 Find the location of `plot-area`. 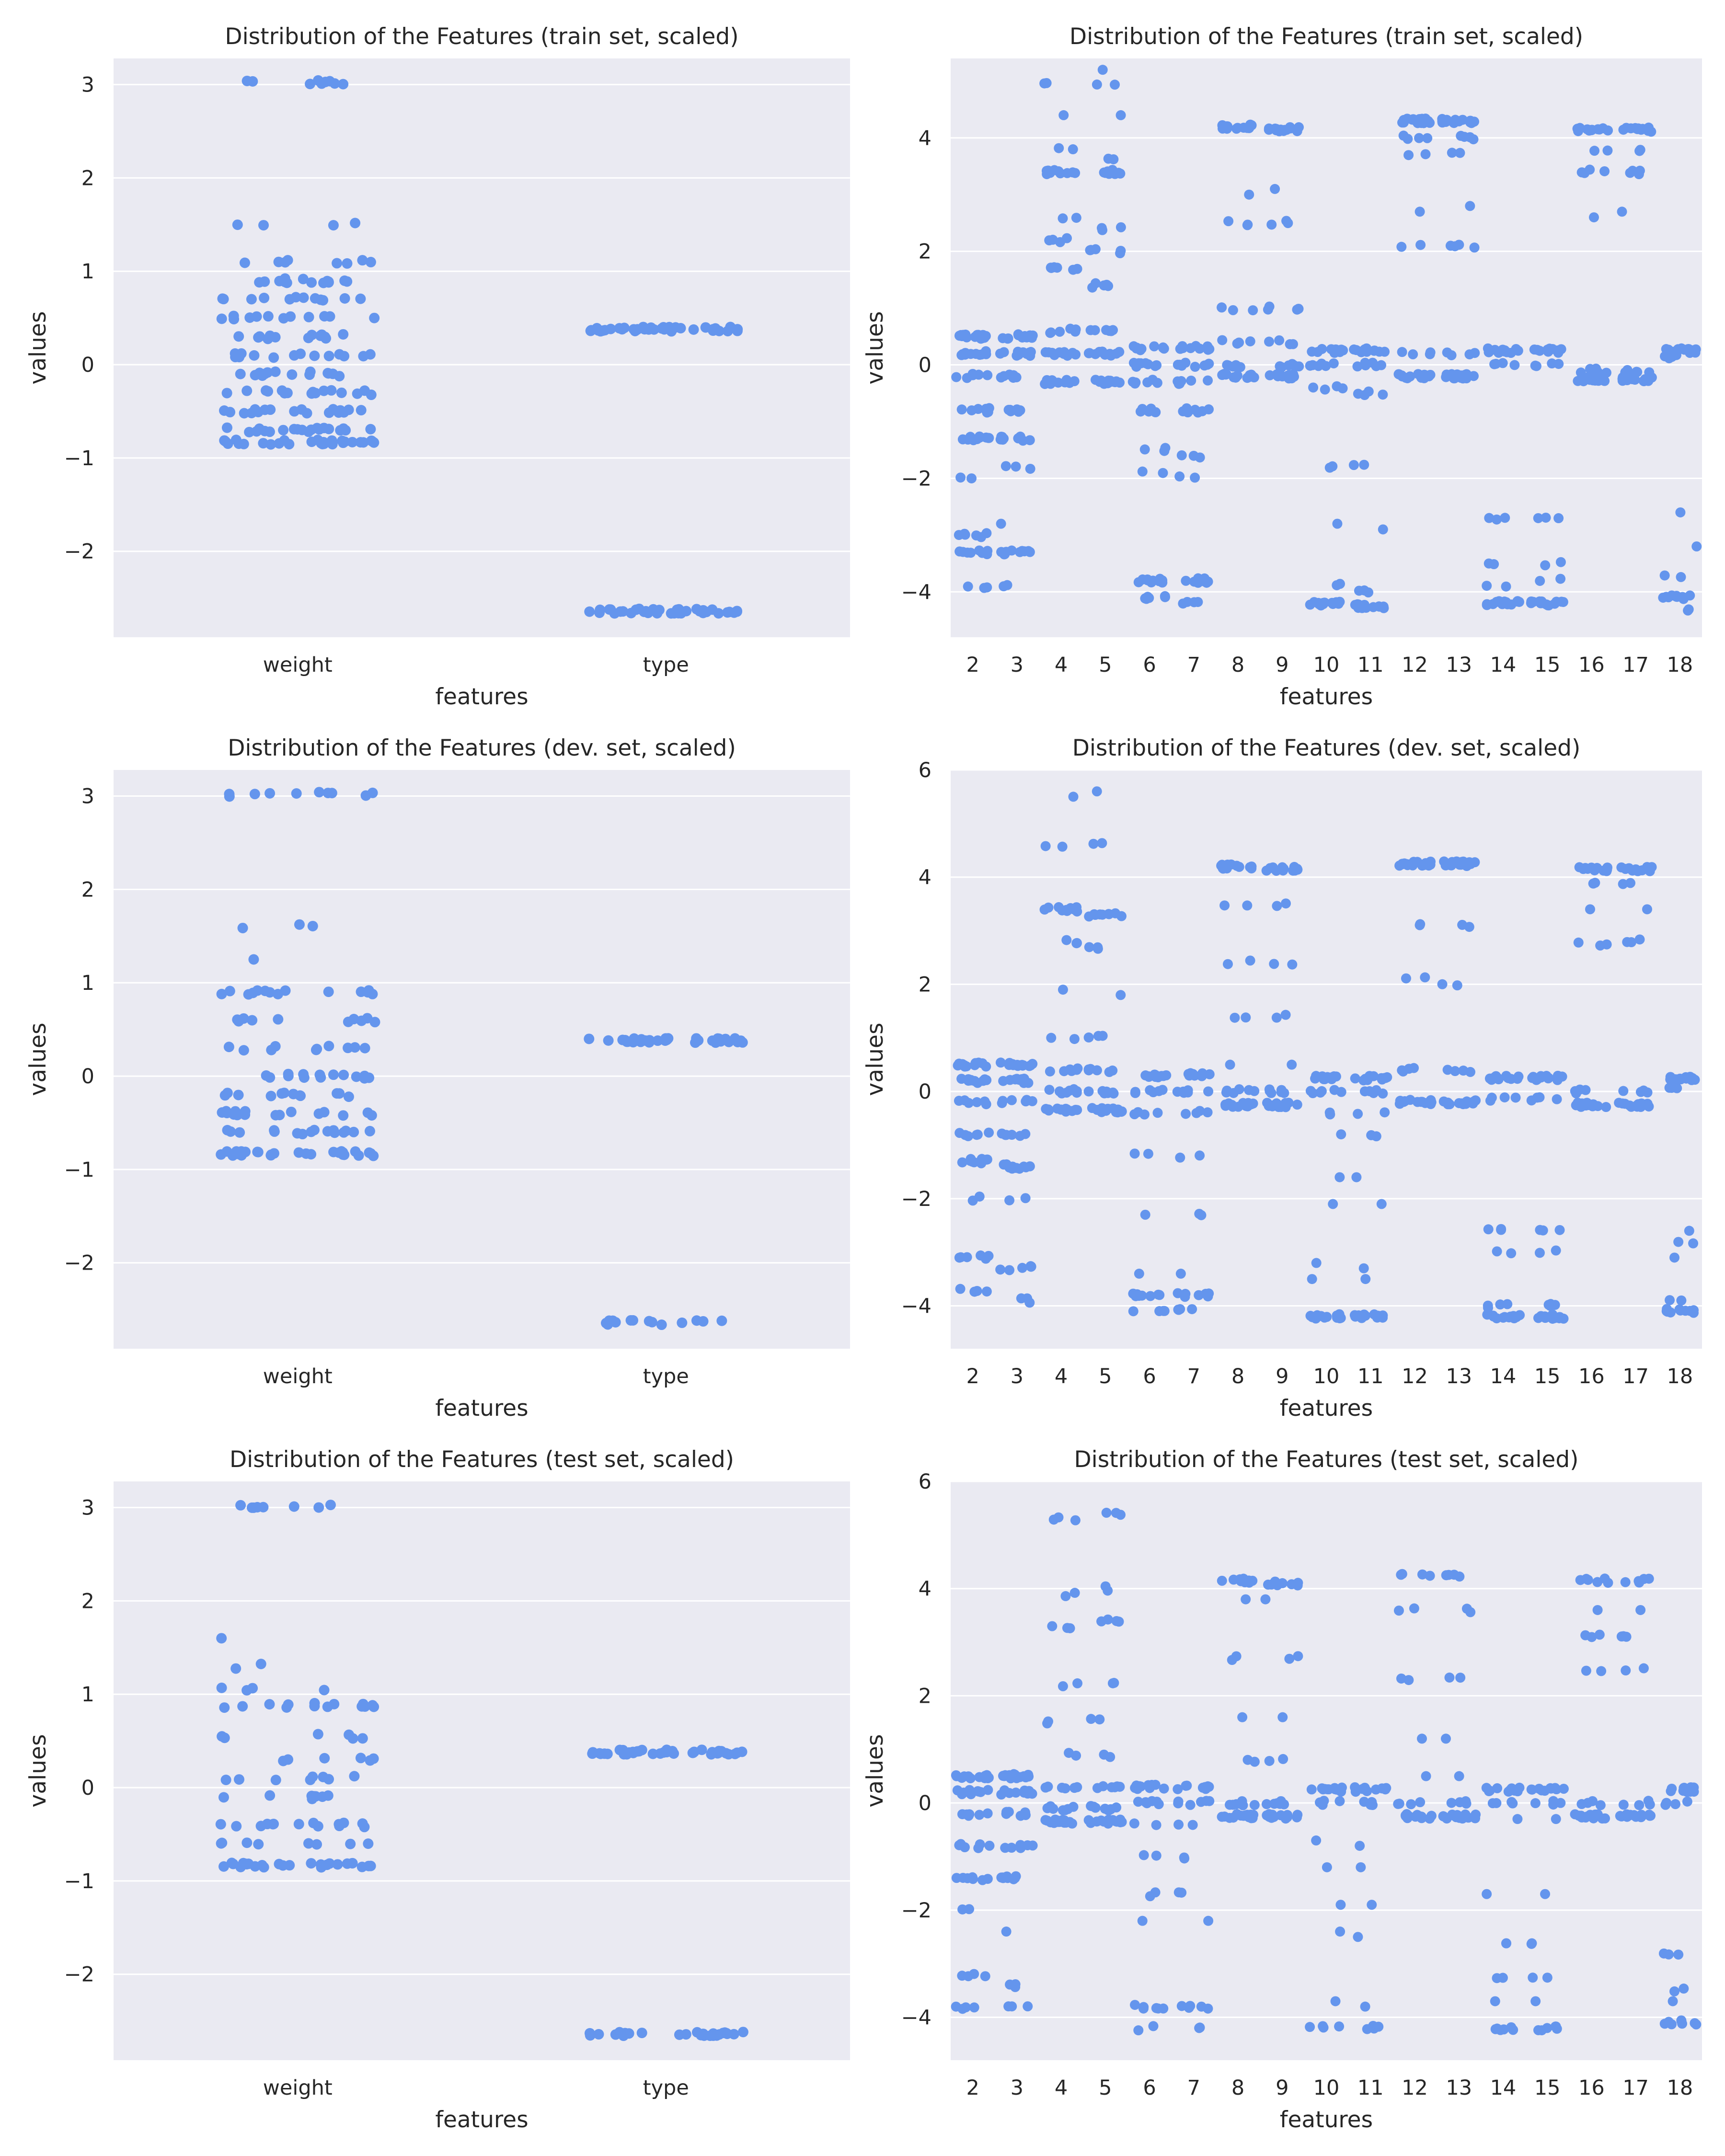

plot-area is located at coordinates (1326, 1770).